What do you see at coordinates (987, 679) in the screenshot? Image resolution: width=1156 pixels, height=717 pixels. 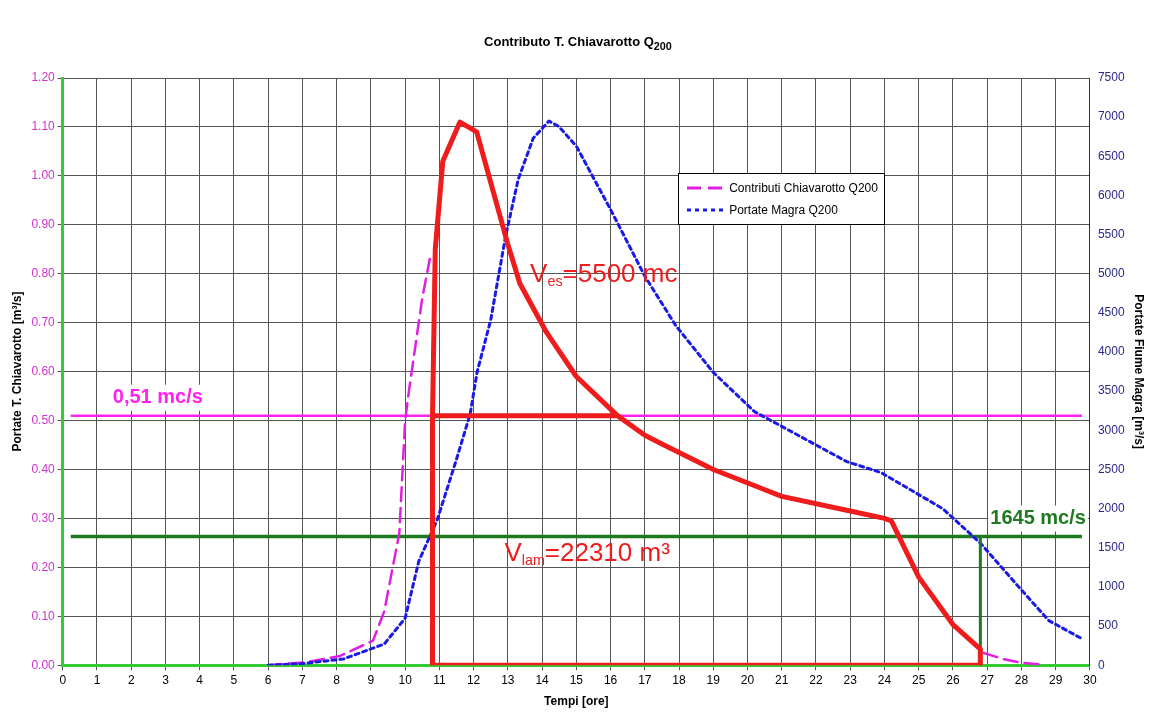 I see `x-tick-label: 27` at bounding box center [987, 679].